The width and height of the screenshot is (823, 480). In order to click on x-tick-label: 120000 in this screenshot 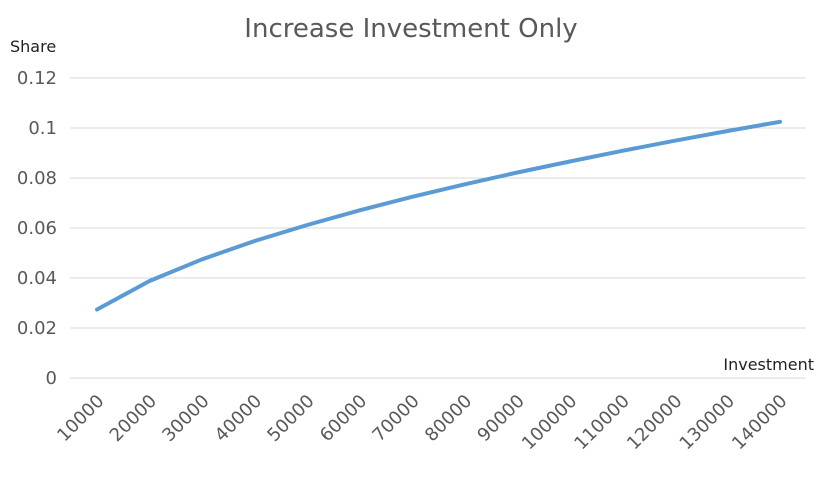, I will do `click(654, 422)`.